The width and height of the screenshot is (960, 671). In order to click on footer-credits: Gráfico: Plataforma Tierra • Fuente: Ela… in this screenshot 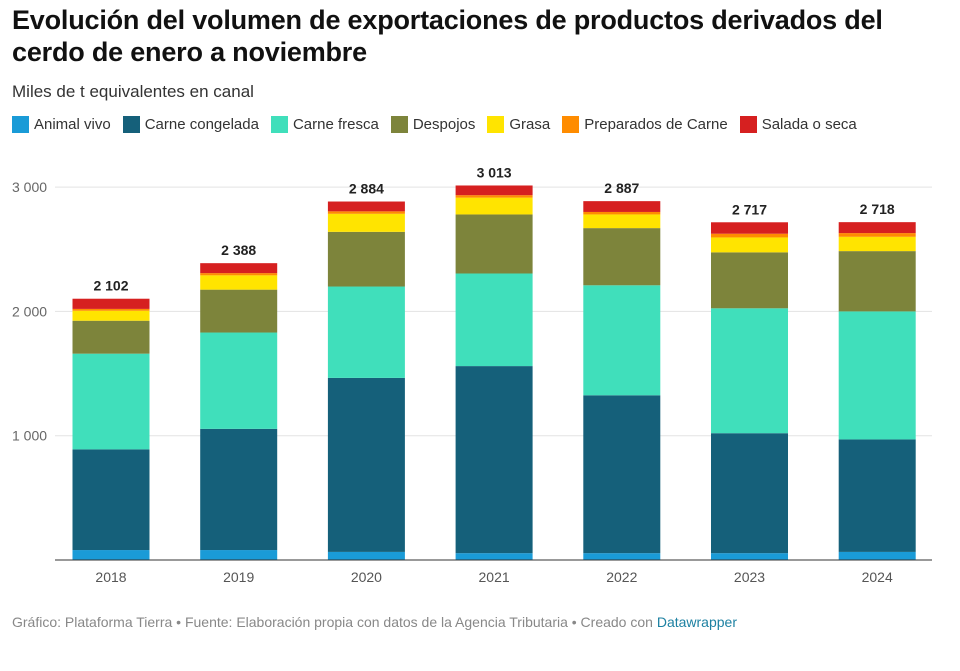, I will do `click(374, 622)`.